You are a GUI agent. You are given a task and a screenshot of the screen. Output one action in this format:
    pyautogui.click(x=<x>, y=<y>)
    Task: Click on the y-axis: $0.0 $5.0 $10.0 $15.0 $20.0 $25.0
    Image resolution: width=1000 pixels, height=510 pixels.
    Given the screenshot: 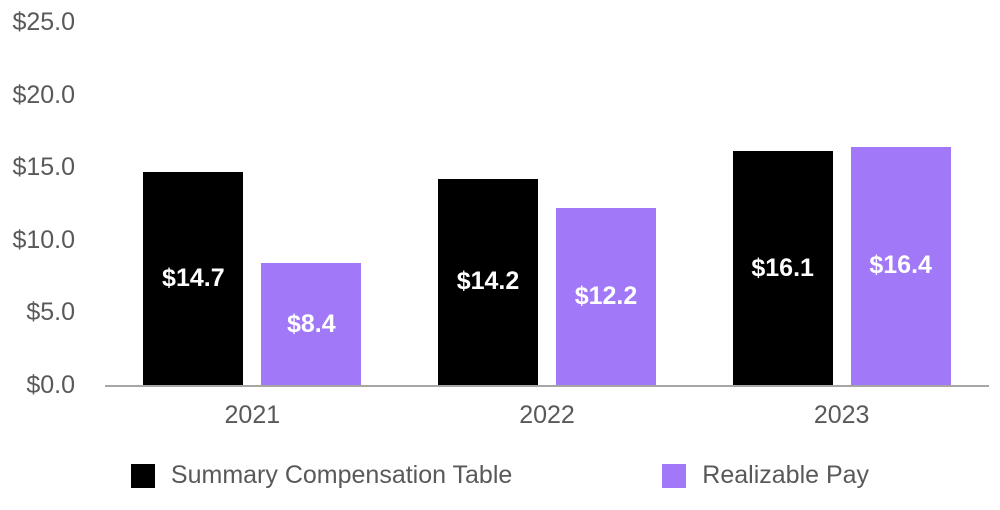 What is the action you would take?
    pyautogui.click(x=37, y=255)
    